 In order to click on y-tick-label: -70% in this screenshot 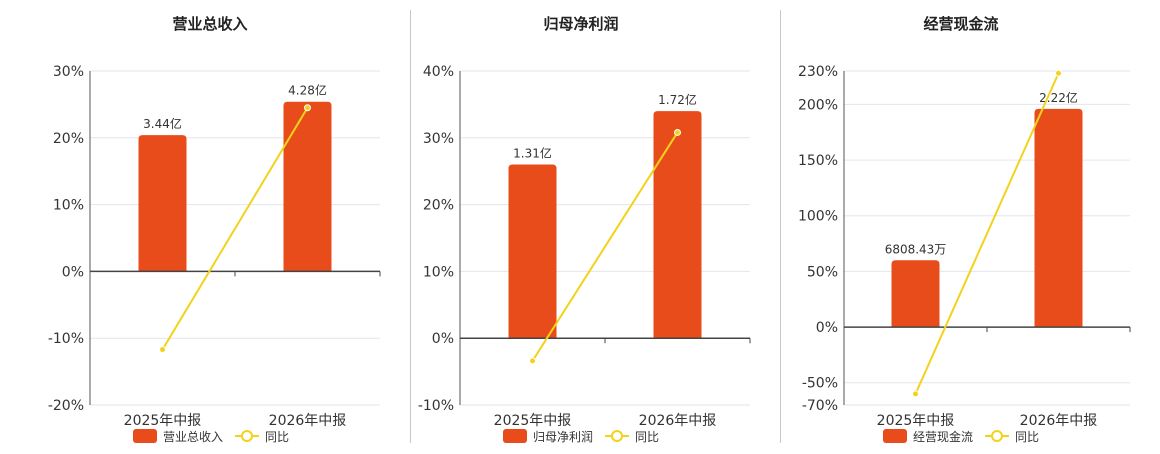, I will do `click(820, 406)`.